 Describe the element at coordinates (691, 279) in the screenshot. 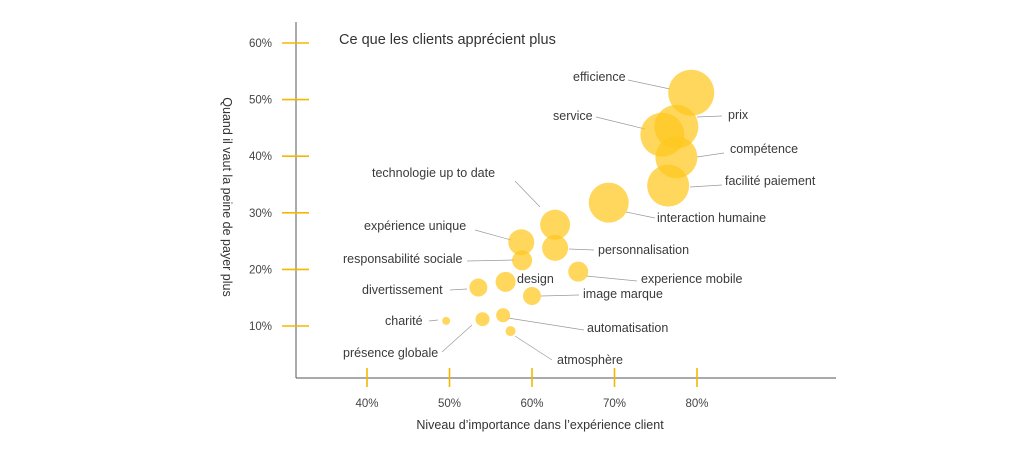

I see `point-label: experience mobile` at that location.